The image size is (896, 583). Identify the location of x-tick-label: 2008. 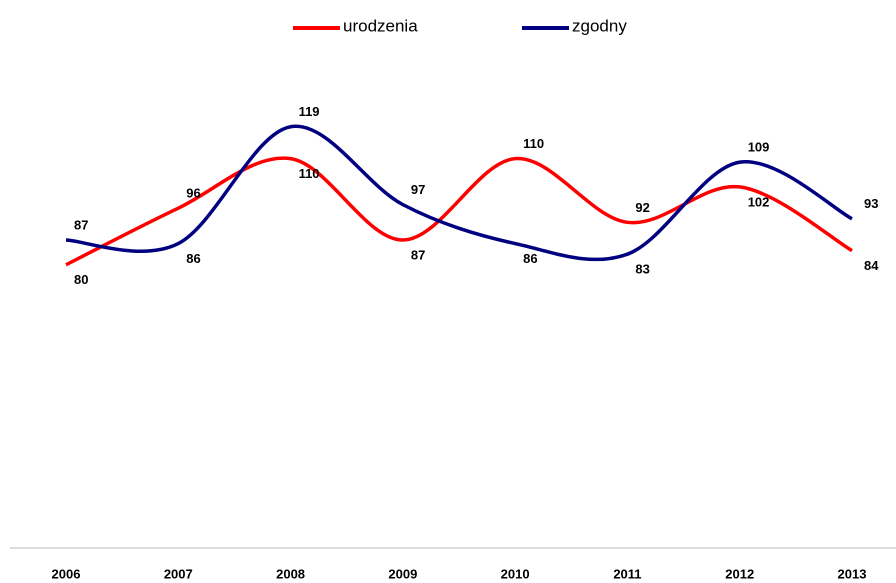
(290, 573).